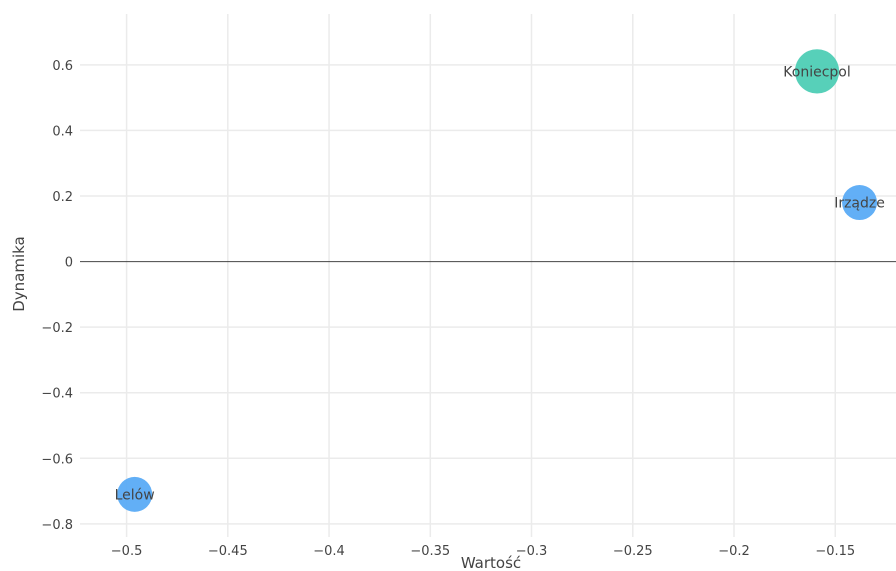 Image resolution: width=896 pixels, height=571 pixels. I want to click on x-tick-label: −0.5, so click(127, 551).